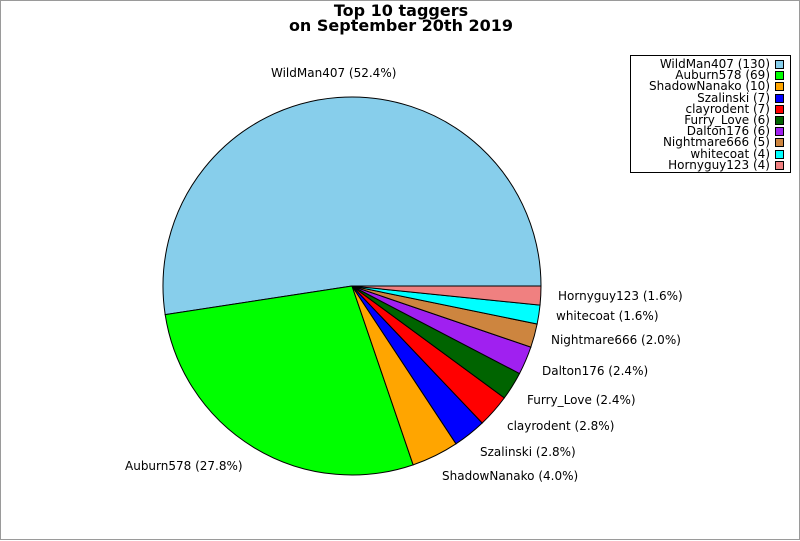  What do you see at coordinates (289, 380) in the screenshot?
I see `pie-slice-auburn578` at bounding box center [289, 380].